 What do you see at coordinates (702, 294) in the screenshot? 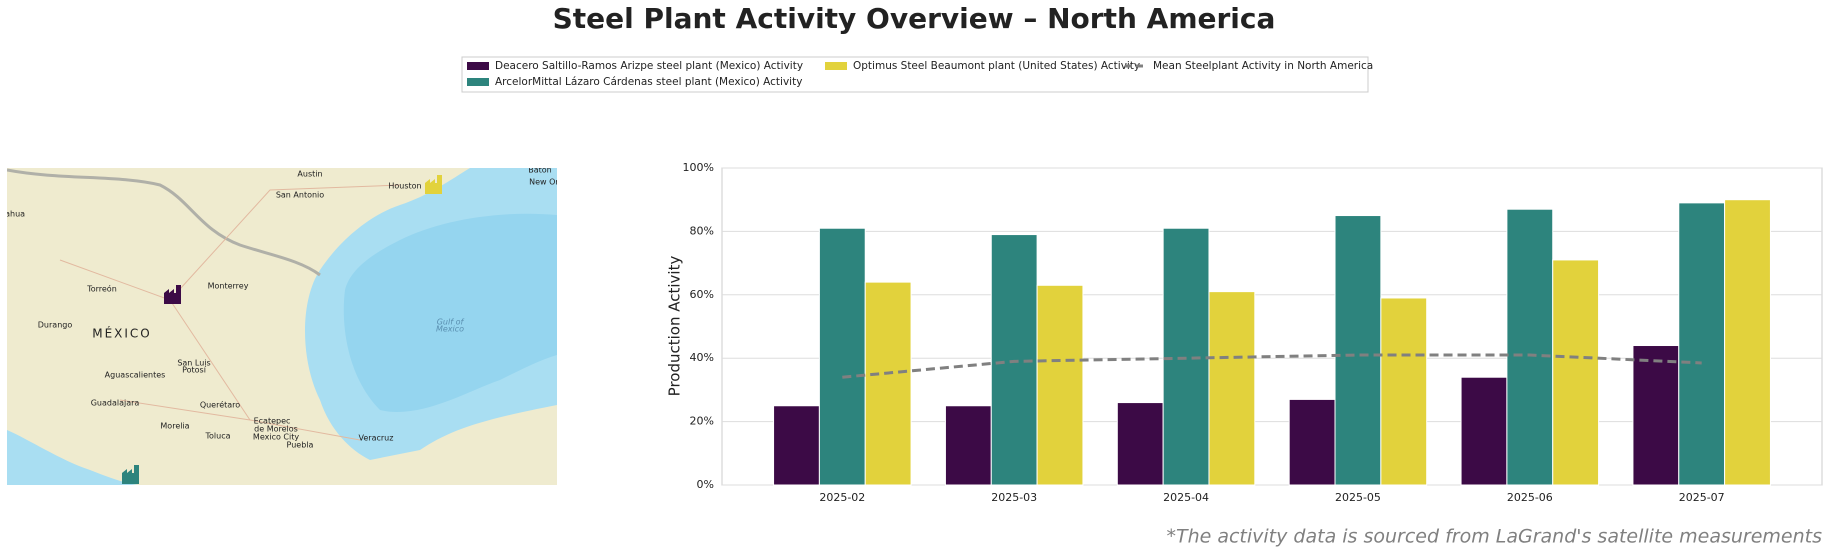
I see `y-tick-label: 60%` at bounding box center [702, 294].